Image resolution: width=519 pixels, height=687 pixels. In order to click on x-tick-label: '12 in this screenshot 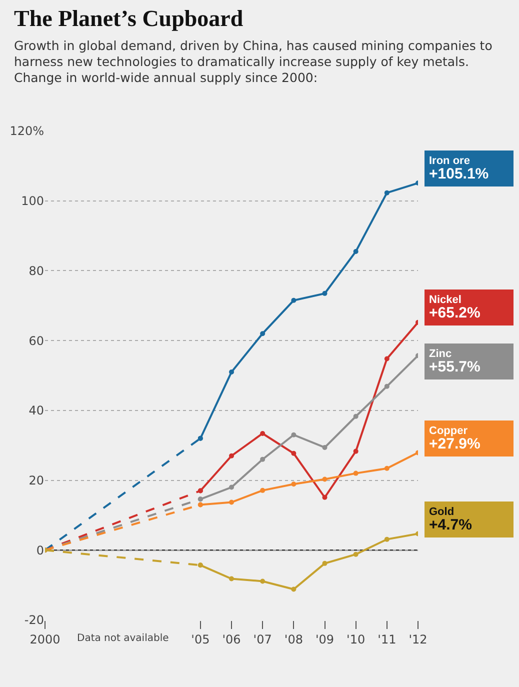, I will do `click(418, 639)`.